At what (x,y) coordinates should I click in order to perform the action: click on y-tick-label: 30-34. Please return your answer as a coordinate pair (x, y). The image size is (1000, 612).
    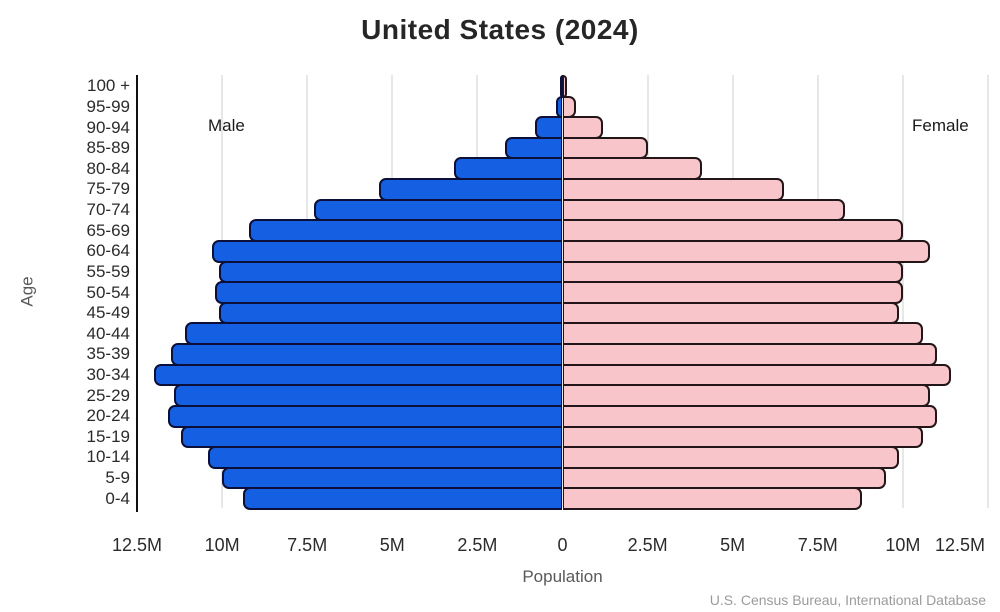
    Looking at the image, I should click on (108, 374).